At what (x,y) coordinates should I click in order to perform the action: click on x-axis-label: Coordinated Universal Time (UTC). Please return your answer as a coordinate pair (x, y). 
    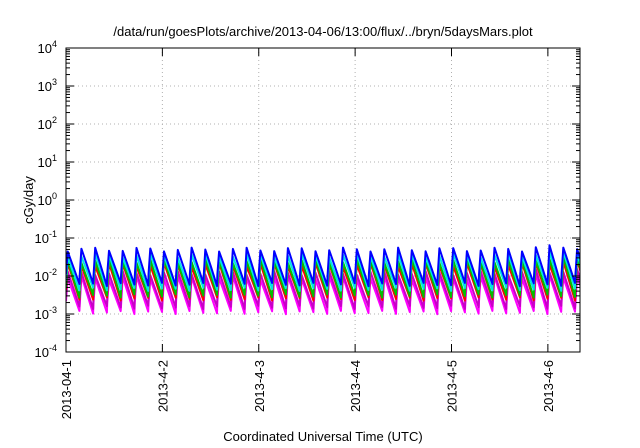
    Looking at the image, I should click on (322, 436).